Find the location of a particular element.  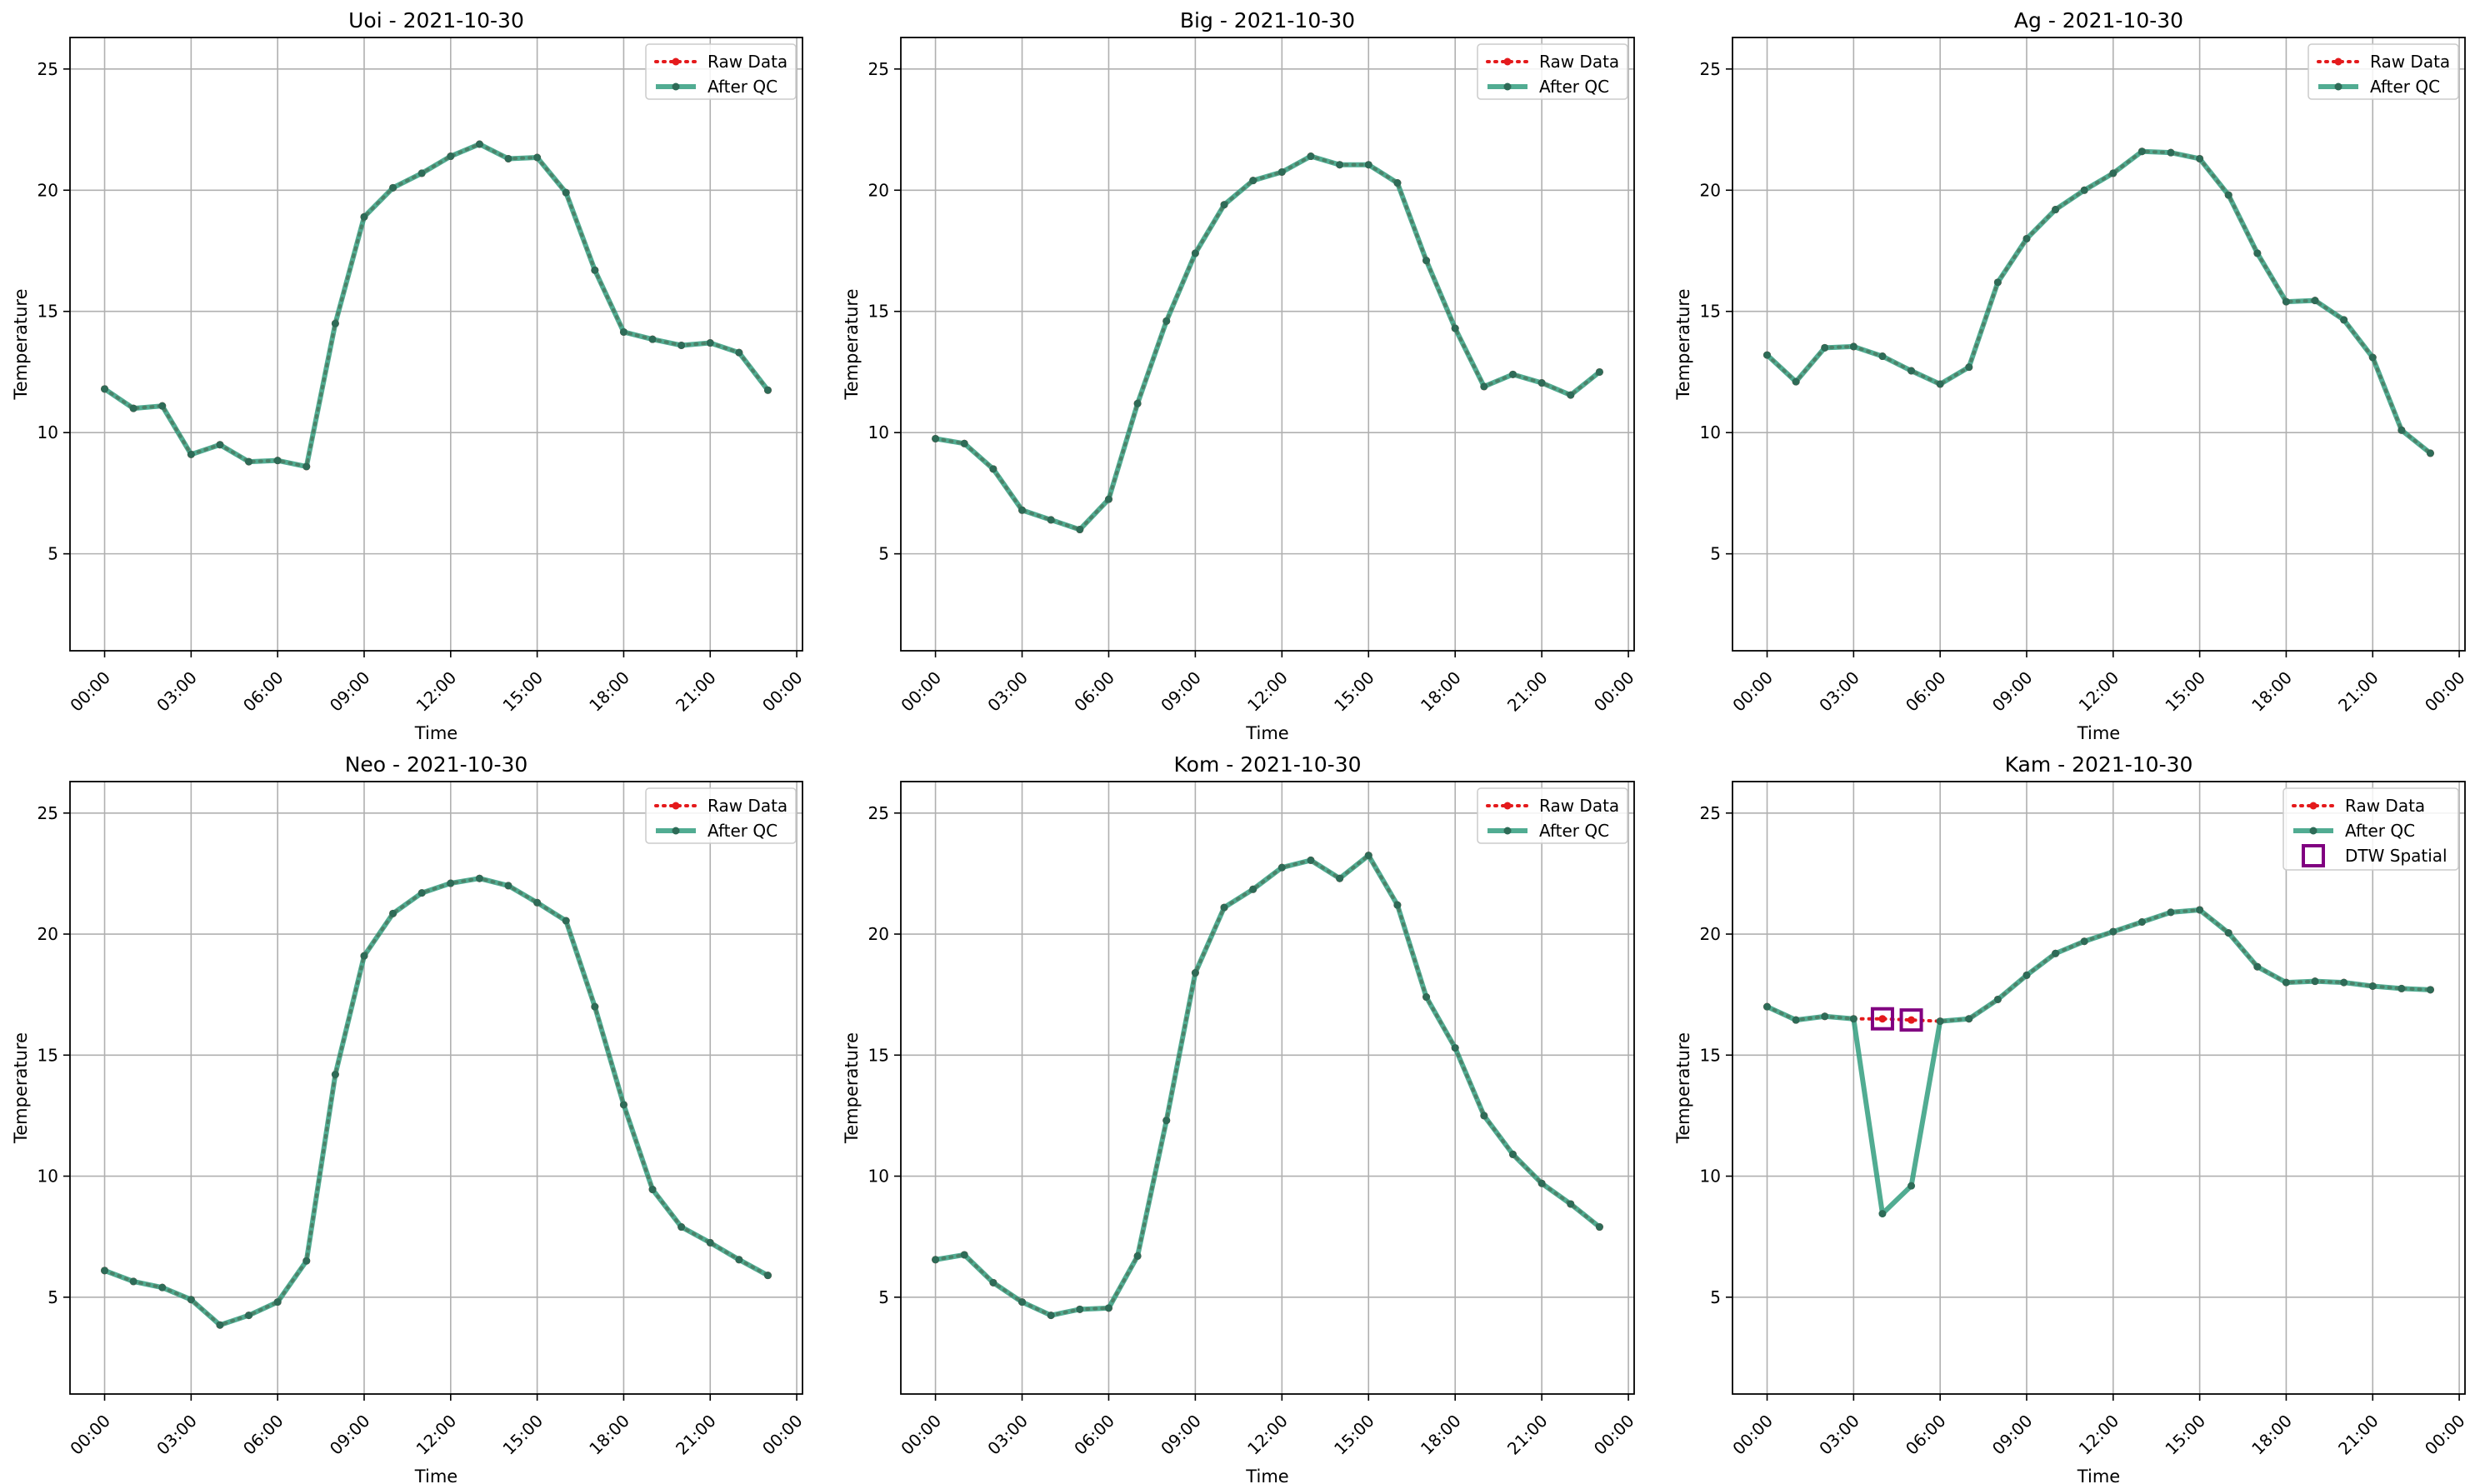

x-tick-label: 21:00 is located at coordinates (2358, 1435).